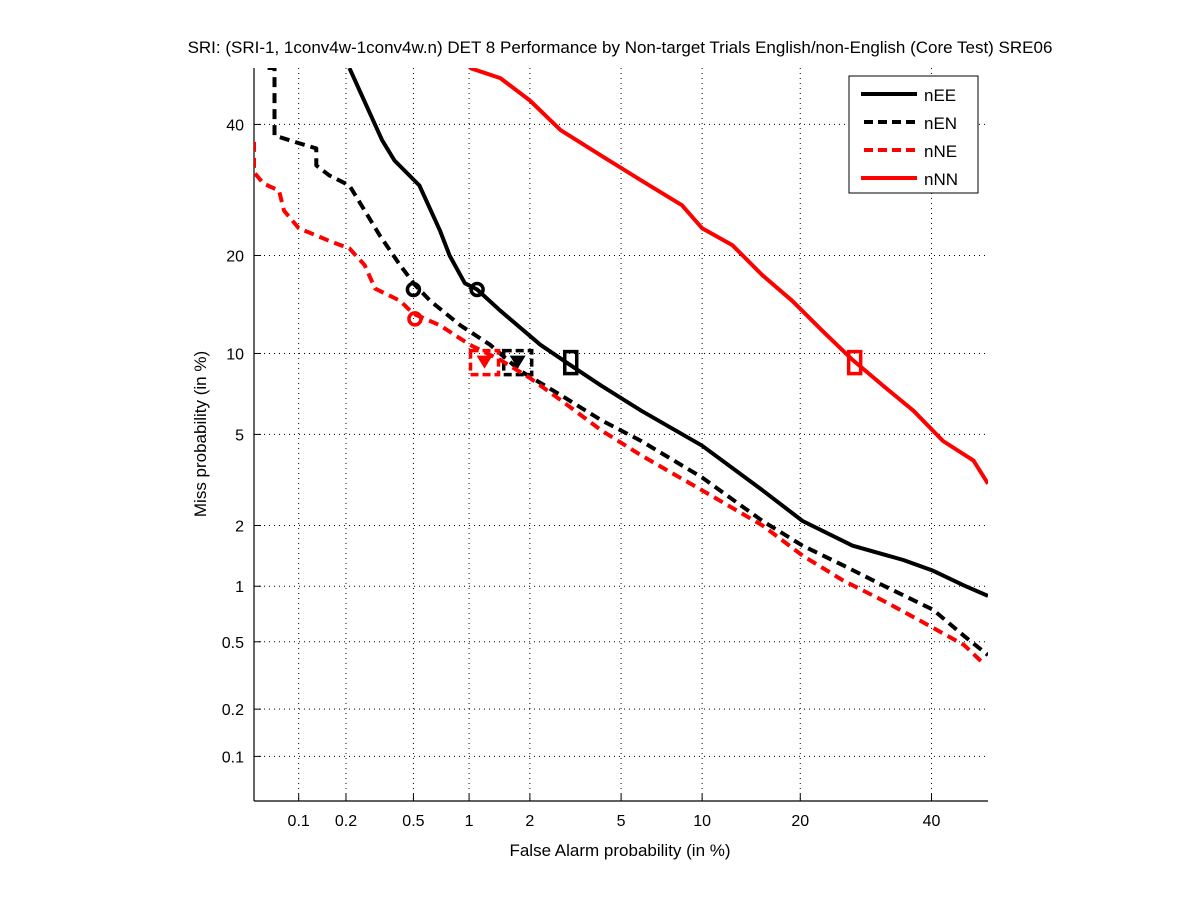 This screenshot has width=1201, height=900. I want to click on y-axis-ticks: 0.1 0.2 0.5 1 2 5 10 20 40, so click(241, 441).